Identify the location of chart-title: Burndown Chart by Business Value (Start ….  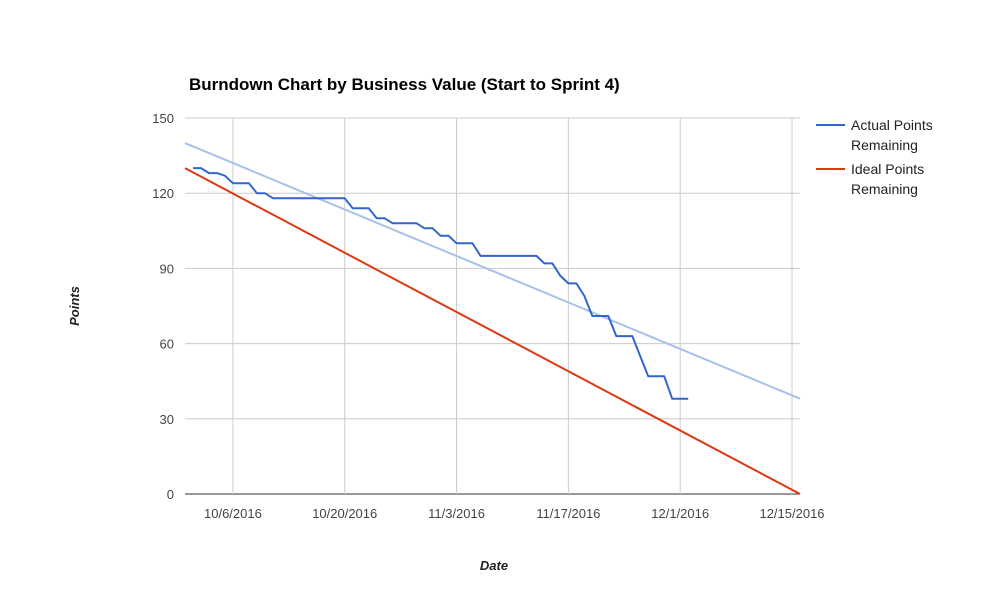
(404, 84).